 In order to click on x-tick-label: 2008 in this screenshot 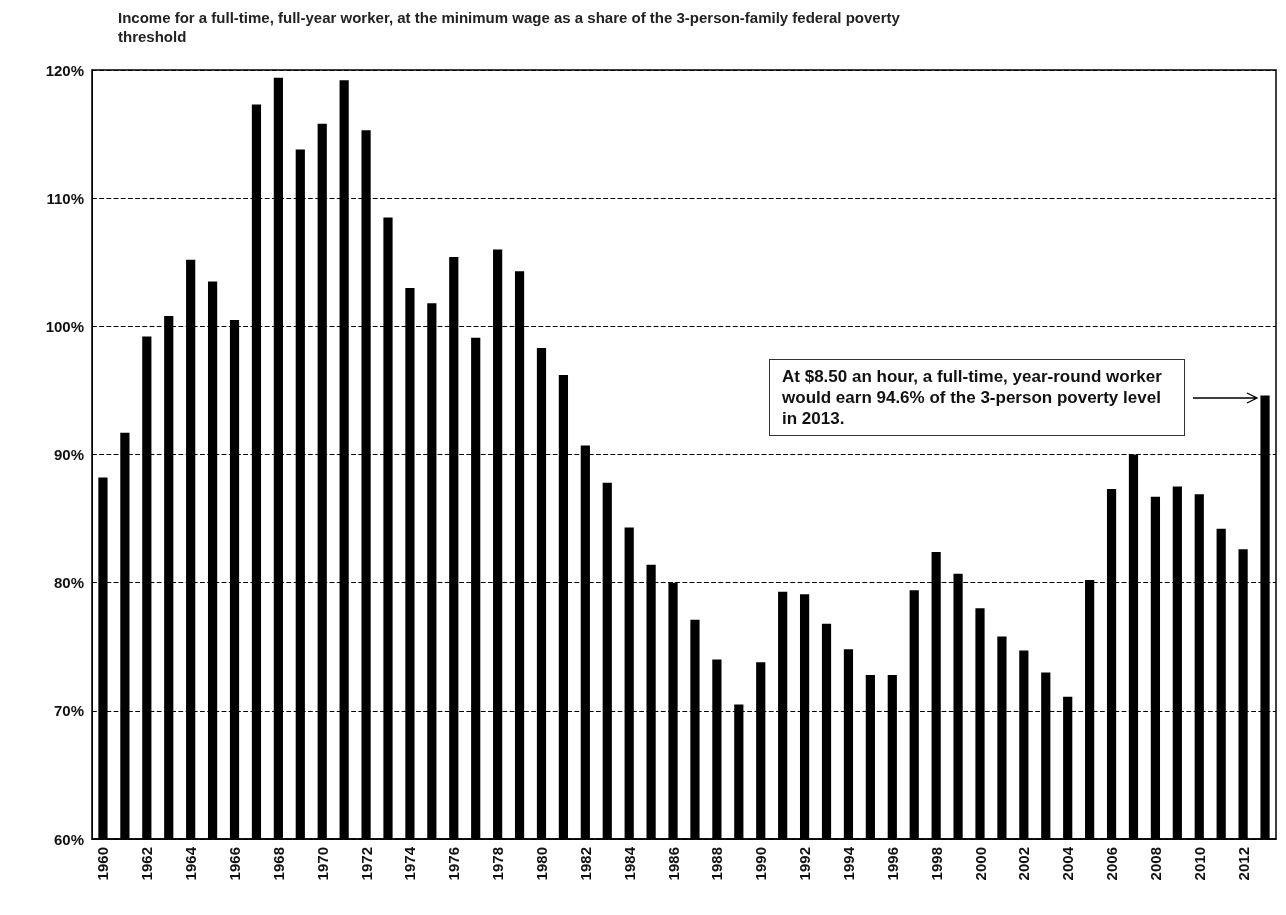, I will do `click(1155, 864)`.